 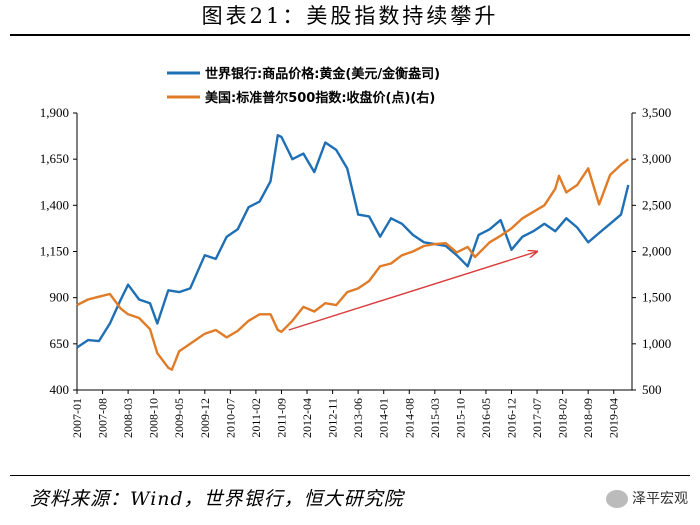 What do you see at coordinates (537, 418) in the screenshot?
I see `x-tick-label: 2017-07` at bounding box center [537, 418].